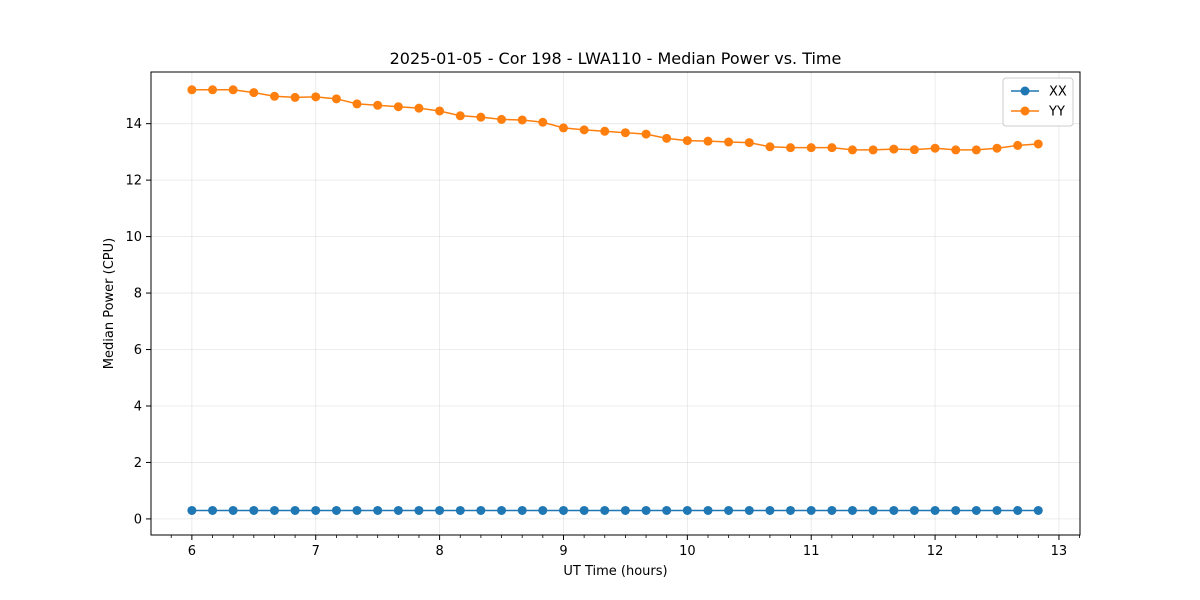  What do you see at coordinates (138, 519) in the screenshot?
I see `y-tick-label: 0` at bounding box center [138, 519].